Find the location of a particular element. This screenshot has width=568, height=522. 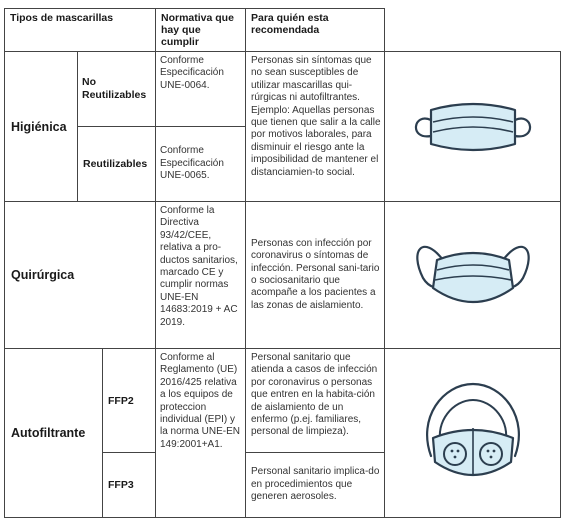

image-cell-quirurgica is located at coordinates (472, 275).